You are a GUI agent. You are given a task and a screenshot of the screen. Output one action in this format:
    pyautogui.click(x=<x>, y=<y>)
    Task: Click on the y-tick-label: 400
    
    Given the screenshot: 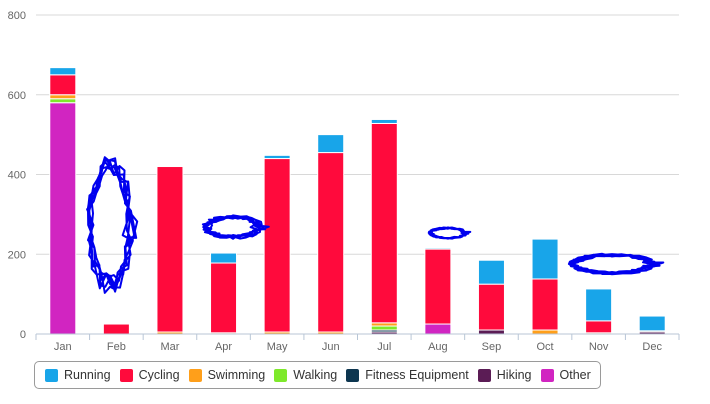 What is the action you would take?
    pyautogui.click(x=17, y=176)
    